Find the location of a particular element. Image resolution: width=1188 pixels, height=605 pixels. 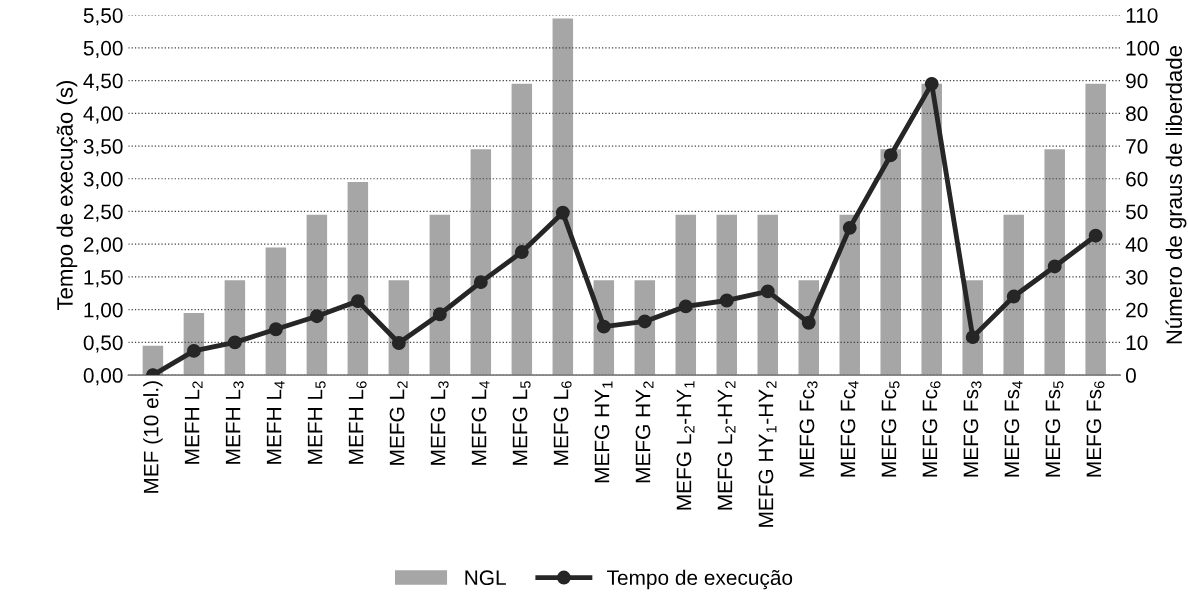

x-tick-label: MEFH L$_{5}$ is located at coordinates (316, 422).